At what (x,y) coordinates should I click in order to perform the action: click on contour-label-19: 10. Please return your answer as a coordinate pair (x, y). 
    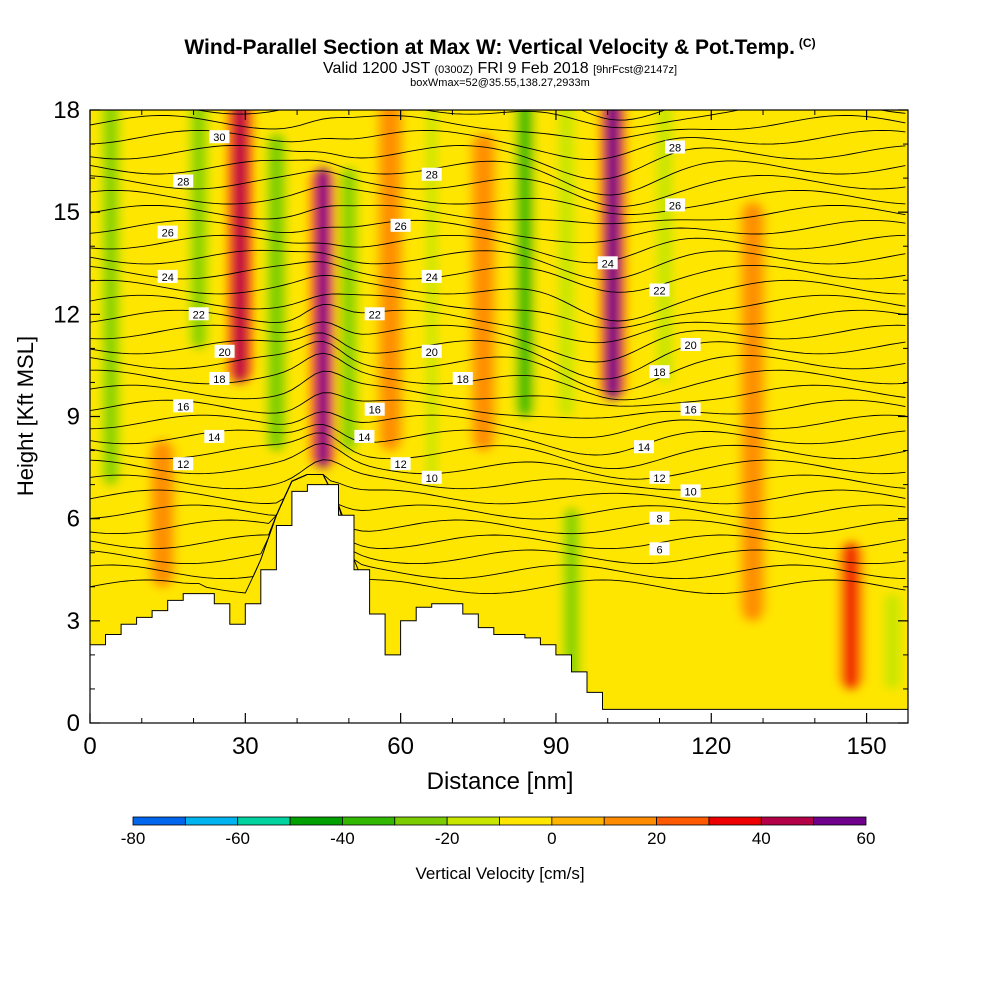
    Looking at the image, I should click on (431, 477).